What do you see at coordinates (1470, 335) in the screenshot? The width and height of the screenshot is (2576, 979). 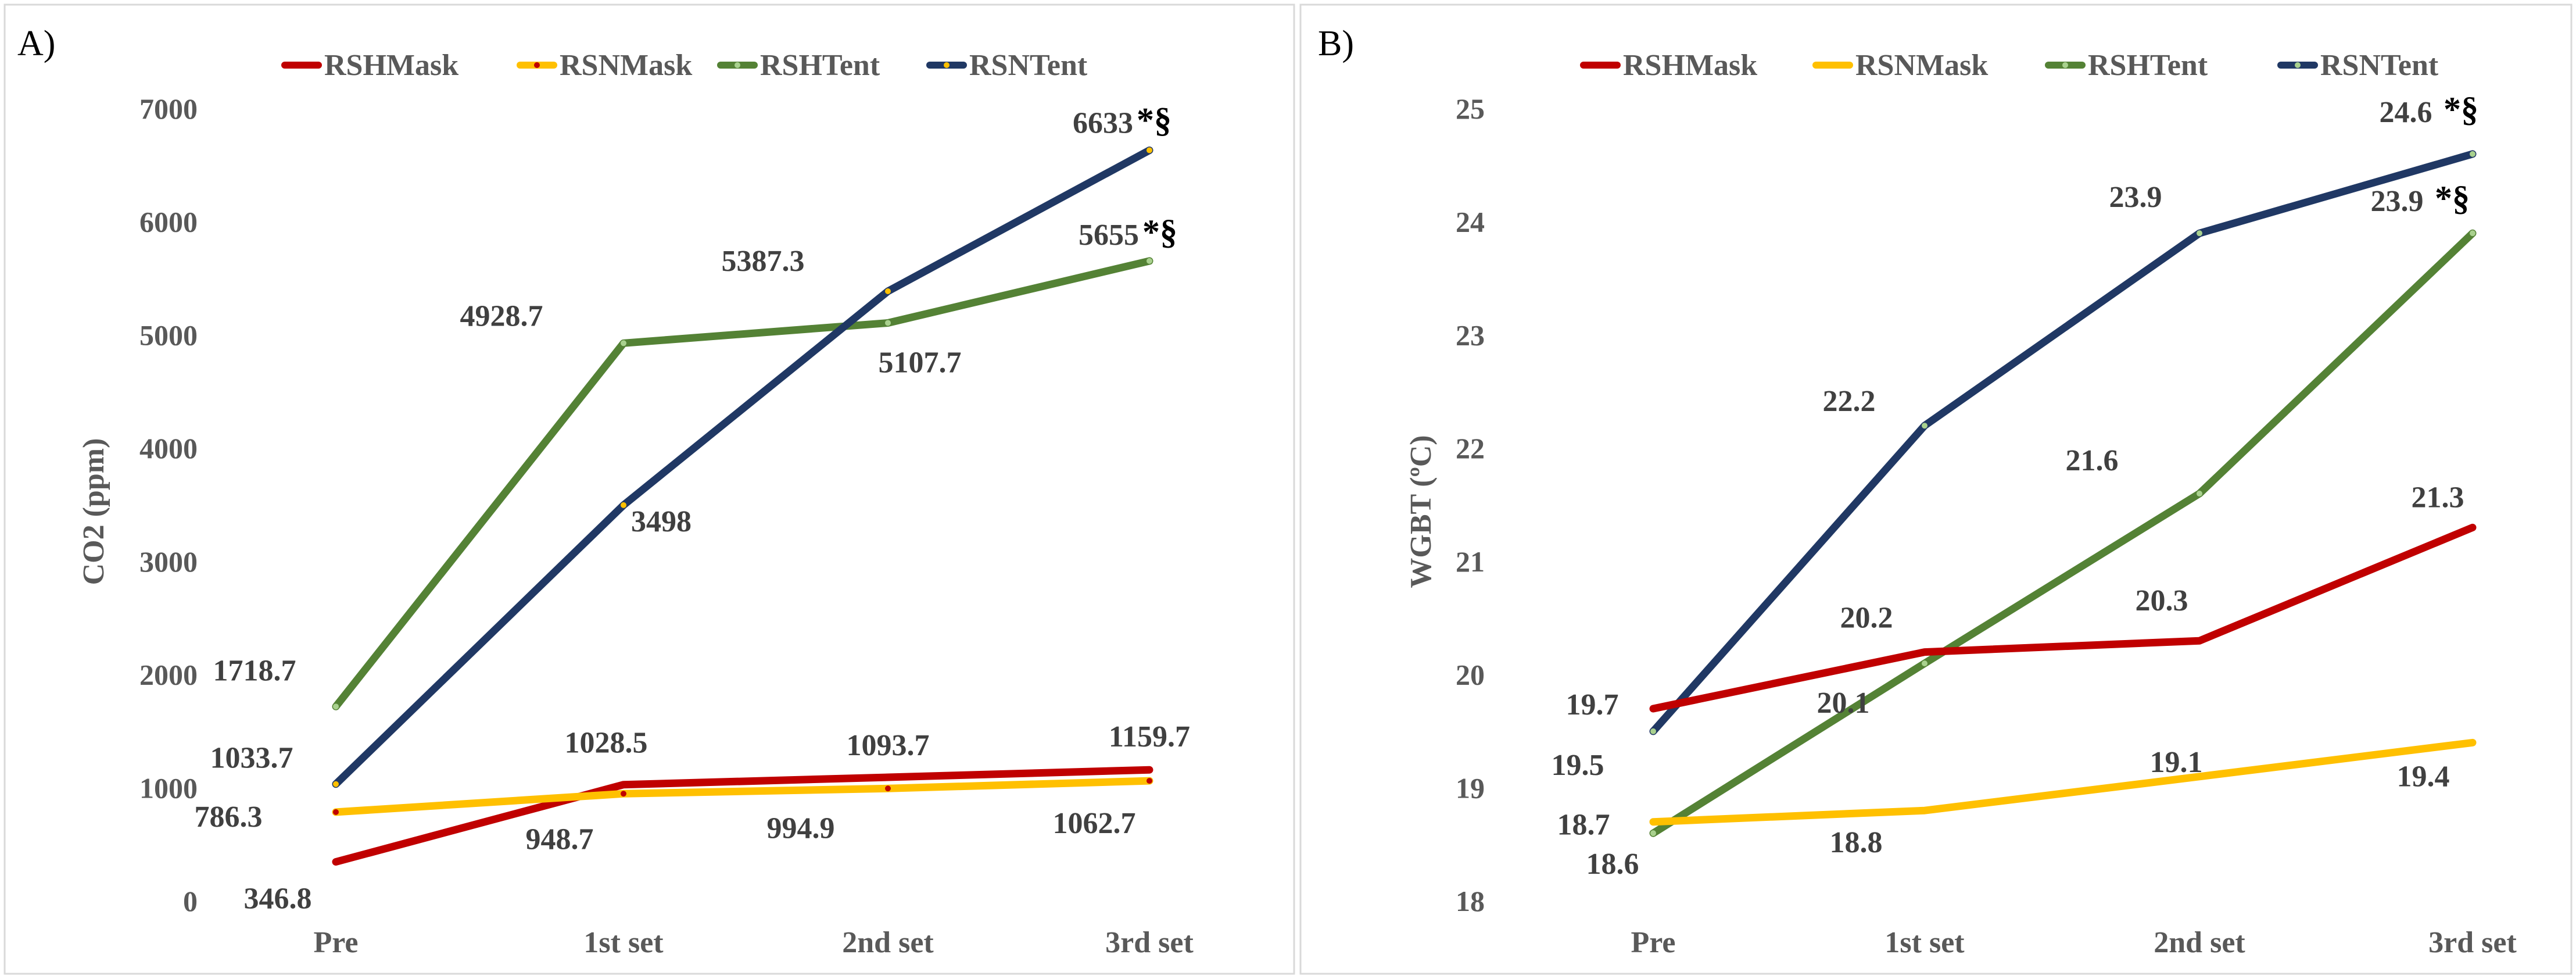 I see `panel-b-y-tick-label: 23` at bounding box center [1470, 335].